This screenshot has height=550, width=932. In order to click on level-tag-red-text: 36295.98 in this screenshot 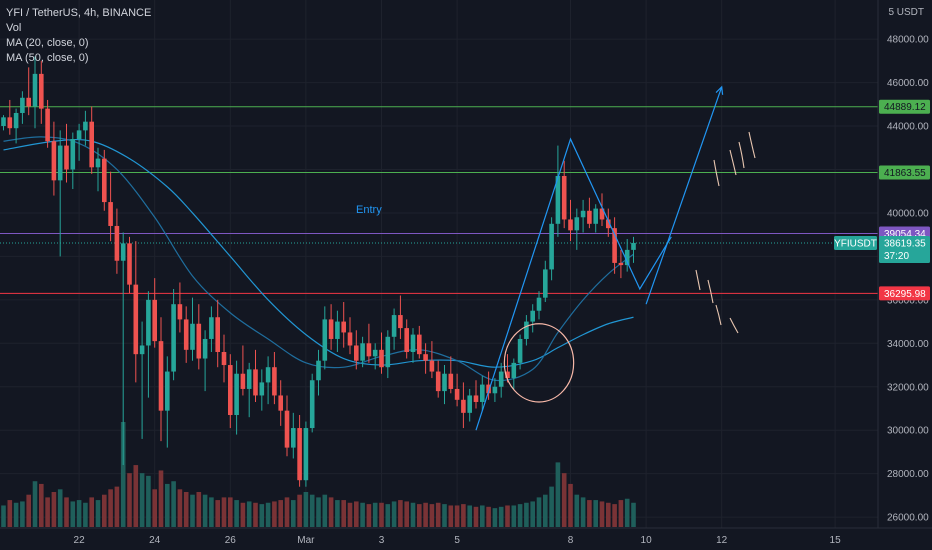, I will do `click(905, 294)`.